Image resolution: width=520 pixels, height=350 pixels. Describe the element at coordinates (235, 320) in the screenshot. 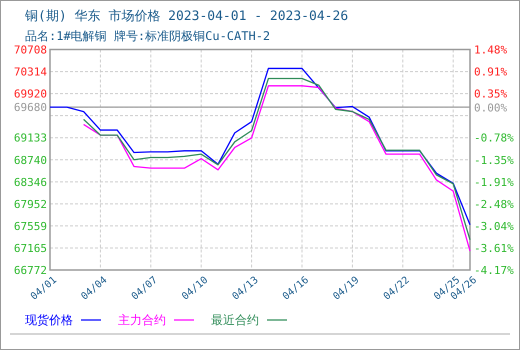

I see `legend-label: 最近合约` at that location.